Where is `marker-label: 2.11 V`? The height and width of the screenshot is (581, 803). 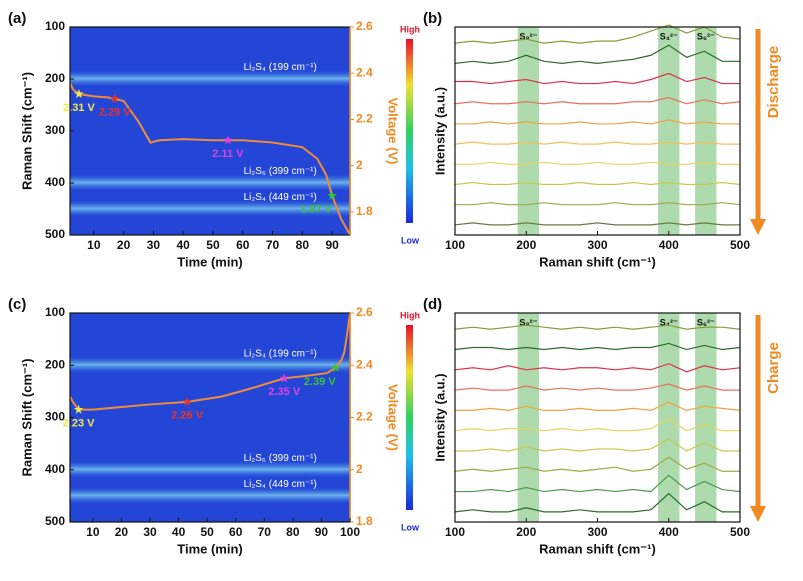
marker-label: 2.11 V is located at coordinates (228, 154).